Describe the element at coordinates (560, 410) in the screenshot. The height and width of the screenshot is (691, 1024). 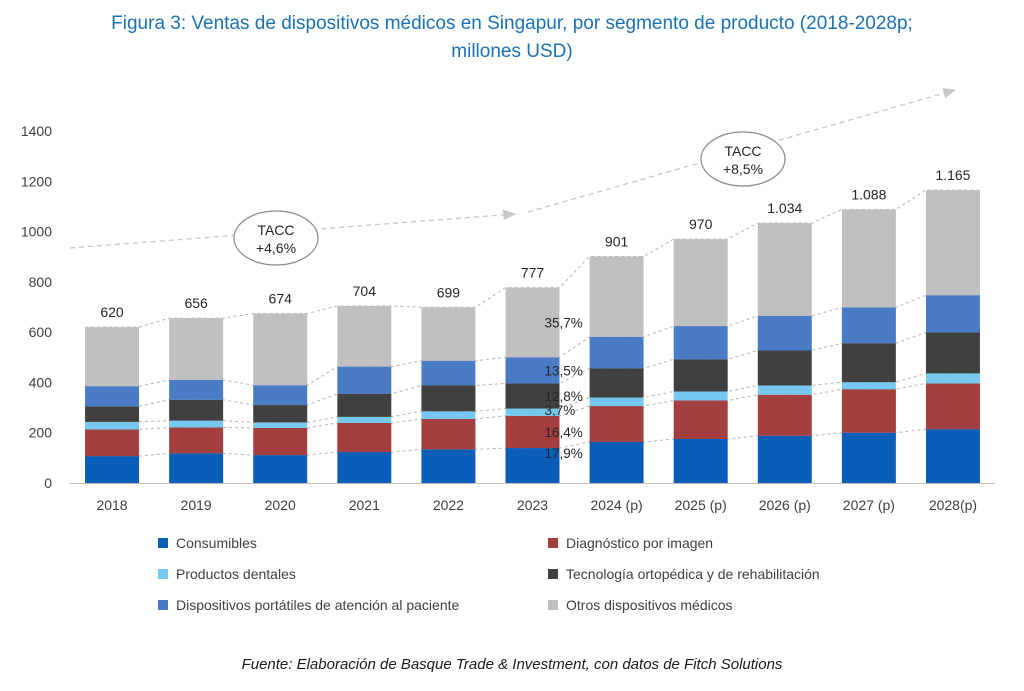
I see `share-label: 3,7%` at that location.